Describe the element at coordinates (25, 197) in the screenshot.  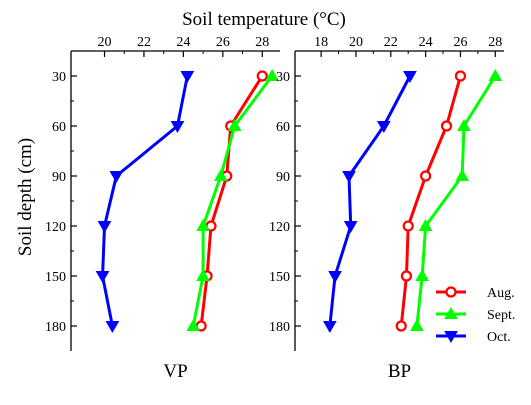
I see `y-axis-label: Soil depth (cm)` at that location.